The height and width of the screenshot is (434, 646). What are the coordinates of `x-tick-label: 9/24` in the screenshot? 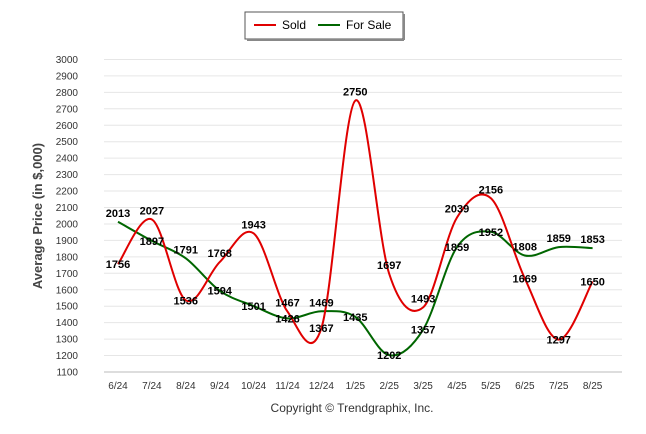 It's located at (220, 386).